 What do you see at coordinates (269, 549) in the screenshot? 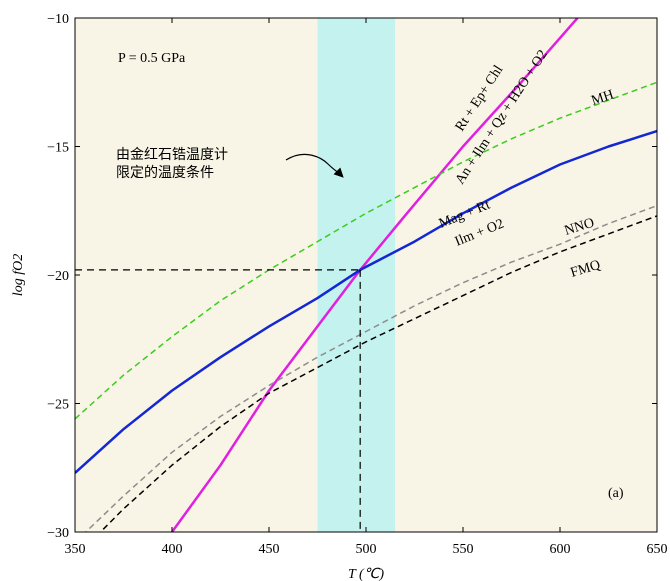
I see `x-tick-label: 450` at bounding box center [269, 549].